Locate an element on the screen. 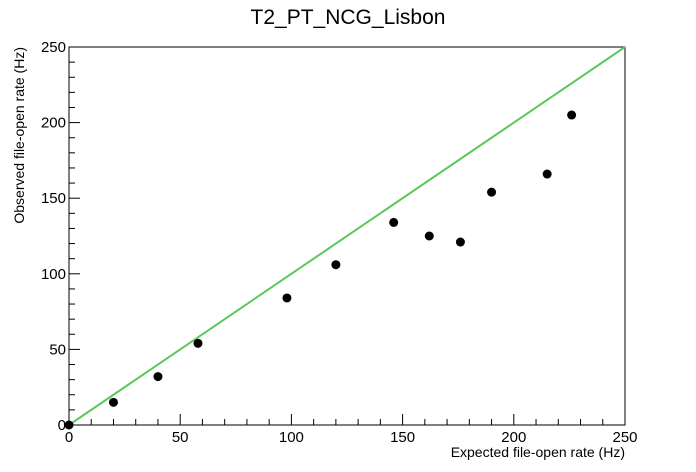  y-tick-label: 100 is located at coordinates (53, 274).